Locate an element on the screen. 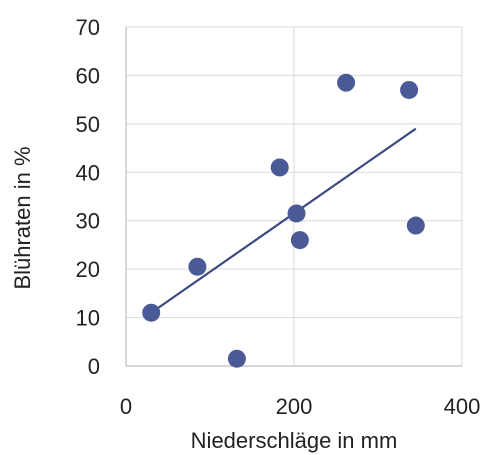 This screenshot has width=486, height=455. y-tick-label: 30 is located at coordinates (88, 221).